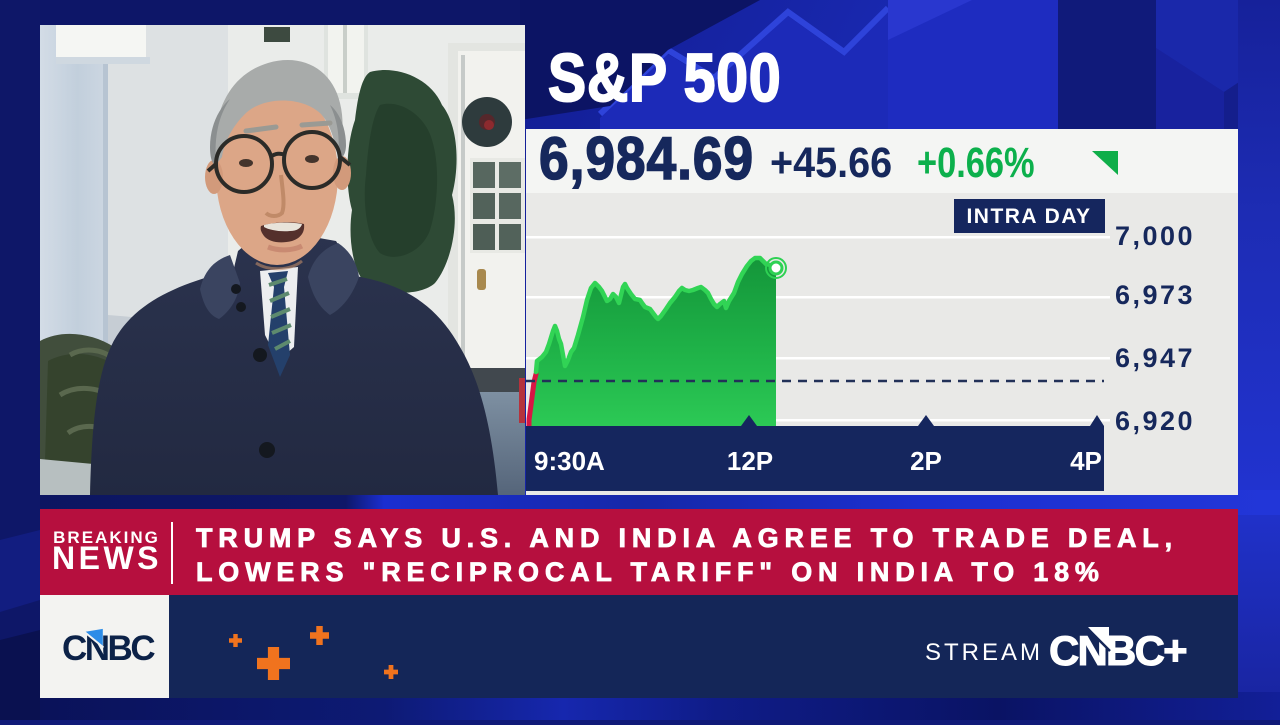 This screenshot has width=1280, height=725. I want to click on svg-text: 7,000, so click(1155, 236).